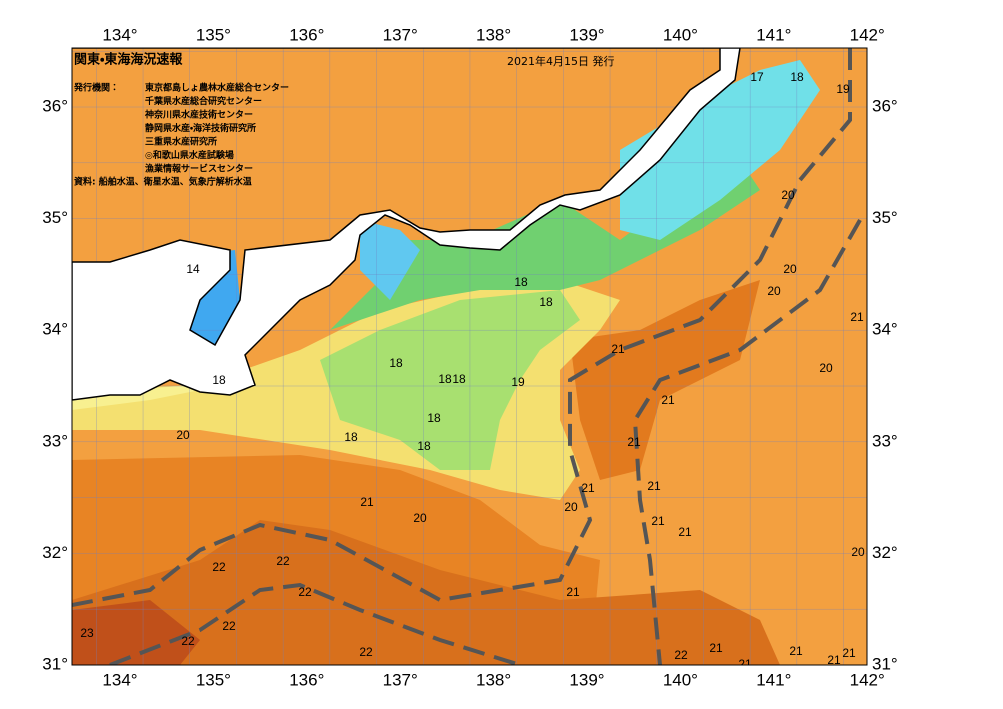 The image size is (1003, 709). What do you see at coordinates (136, 632) in the screenshot?
I see `warm-zone` at bounding box center [136, 632].